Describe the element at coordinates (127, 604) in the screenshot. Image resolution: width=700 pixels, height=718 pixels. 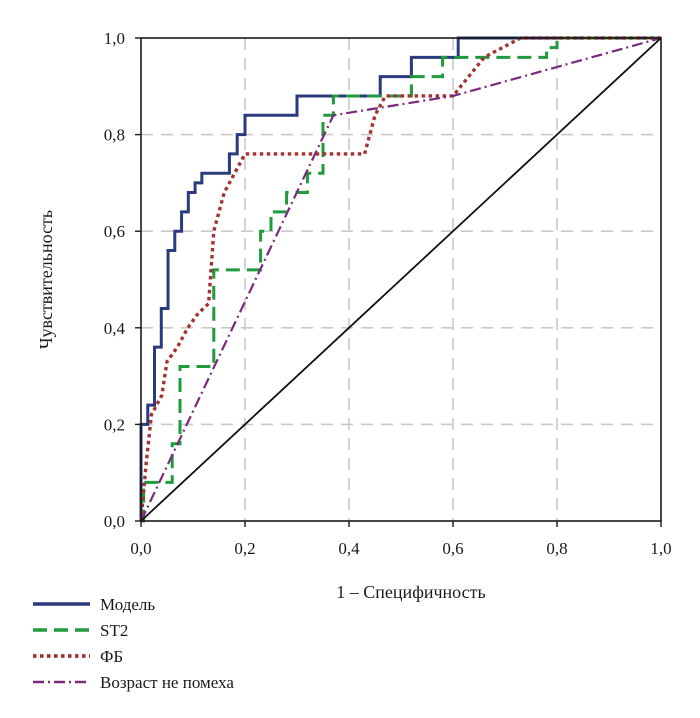
I see `legend-label: Модель` at that location.